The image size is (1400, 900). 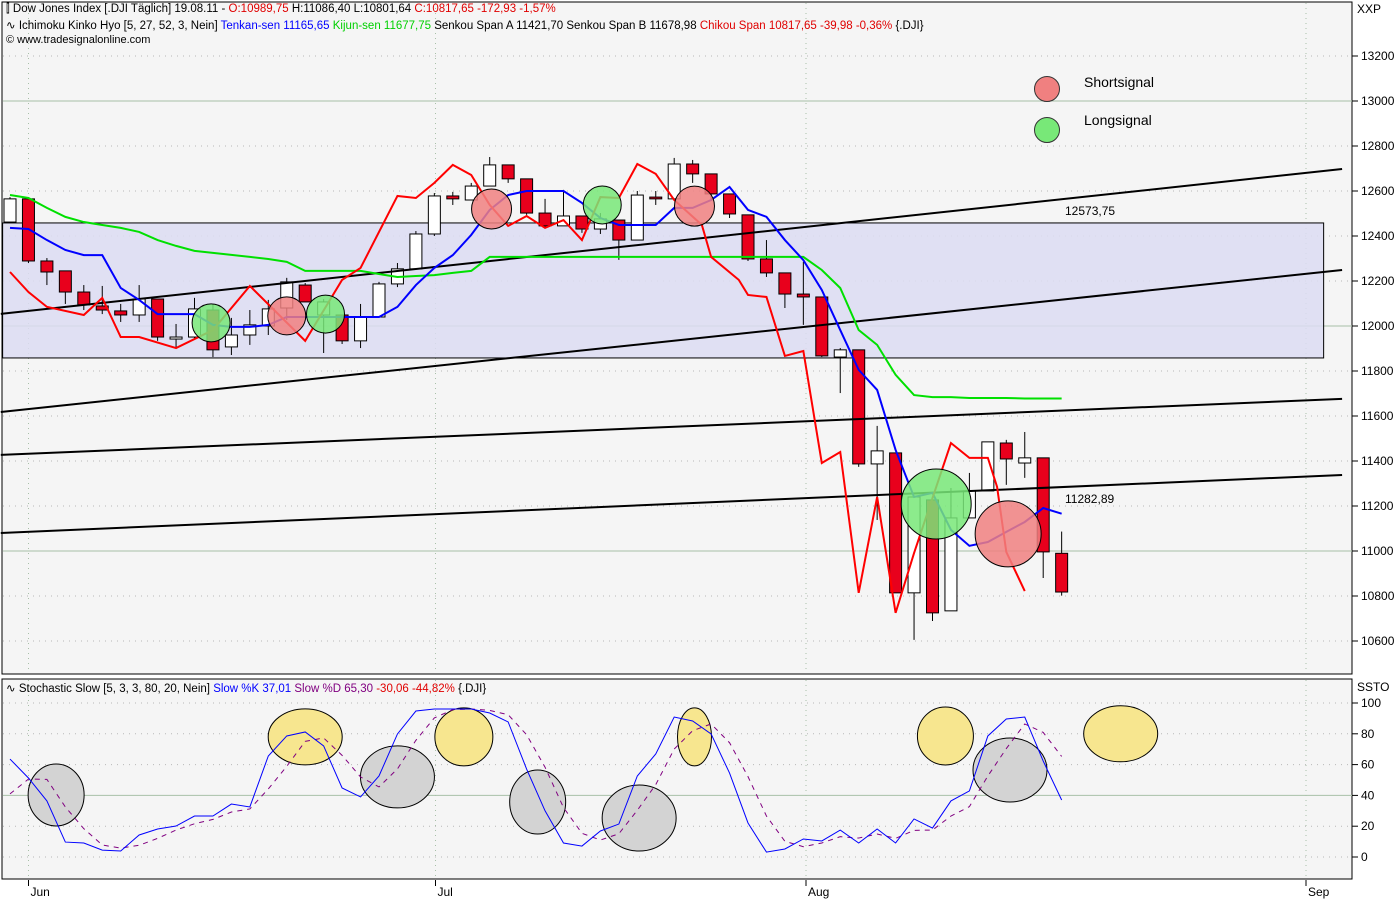 What do you see at coordinates (252, 689) in the screenshot?
I see `slow-k-value: Slow %K 37,01` at bounding box center [252, 689].